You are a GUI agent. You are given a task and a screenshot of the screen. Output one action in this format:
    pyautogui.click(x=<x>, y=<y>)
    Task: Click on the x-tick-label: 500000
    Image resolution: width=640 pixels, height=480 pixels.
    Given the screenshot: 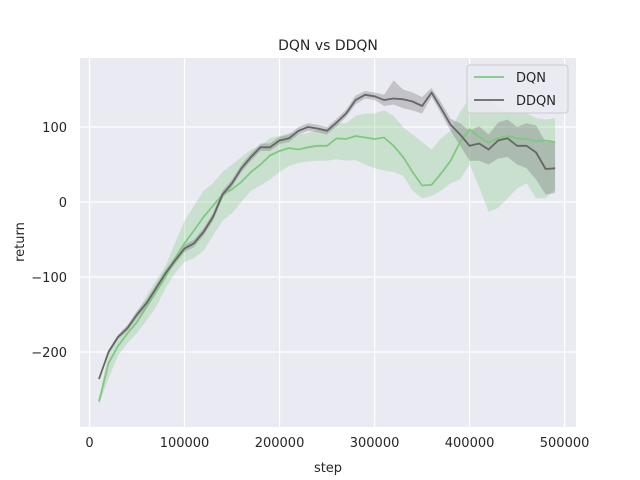 What is the action you would take?
    pyautogui.click(x=565, y=443)
    